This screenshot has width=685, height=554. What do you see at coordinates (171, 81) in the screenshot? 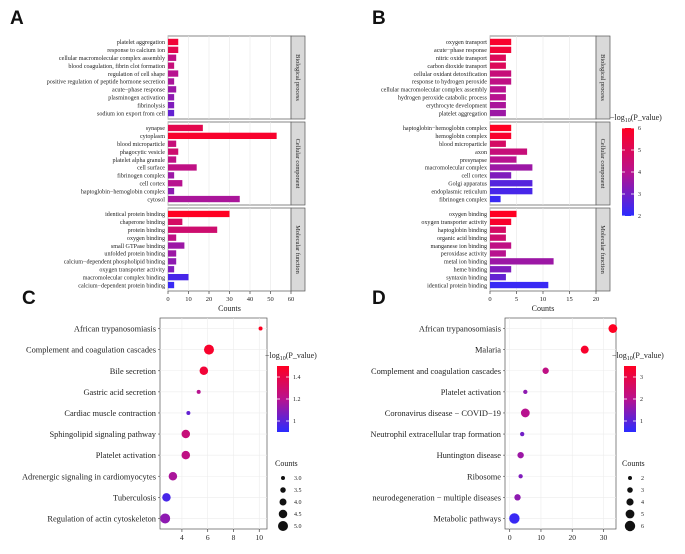
I see `bar-positive-regulation-of-peptide-hormone-secretion` at bounding box center [171, 81].